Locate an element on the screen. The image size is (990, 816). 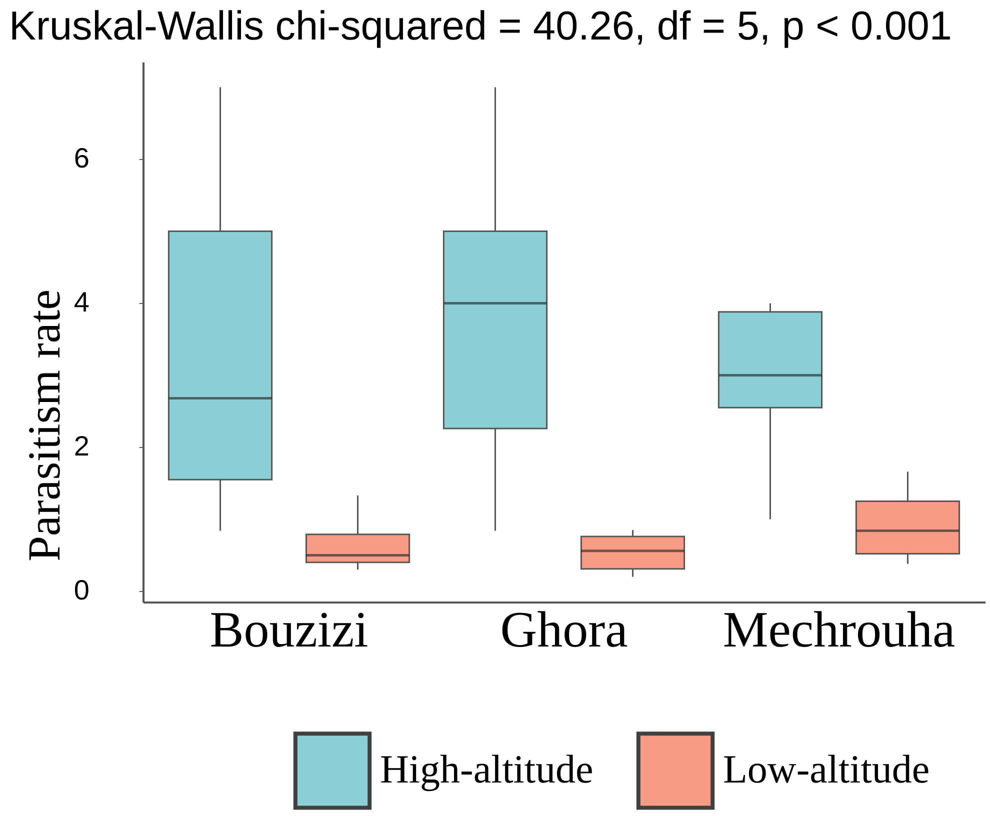
y-tick-label: 2 is located at coordinates (82, 446).